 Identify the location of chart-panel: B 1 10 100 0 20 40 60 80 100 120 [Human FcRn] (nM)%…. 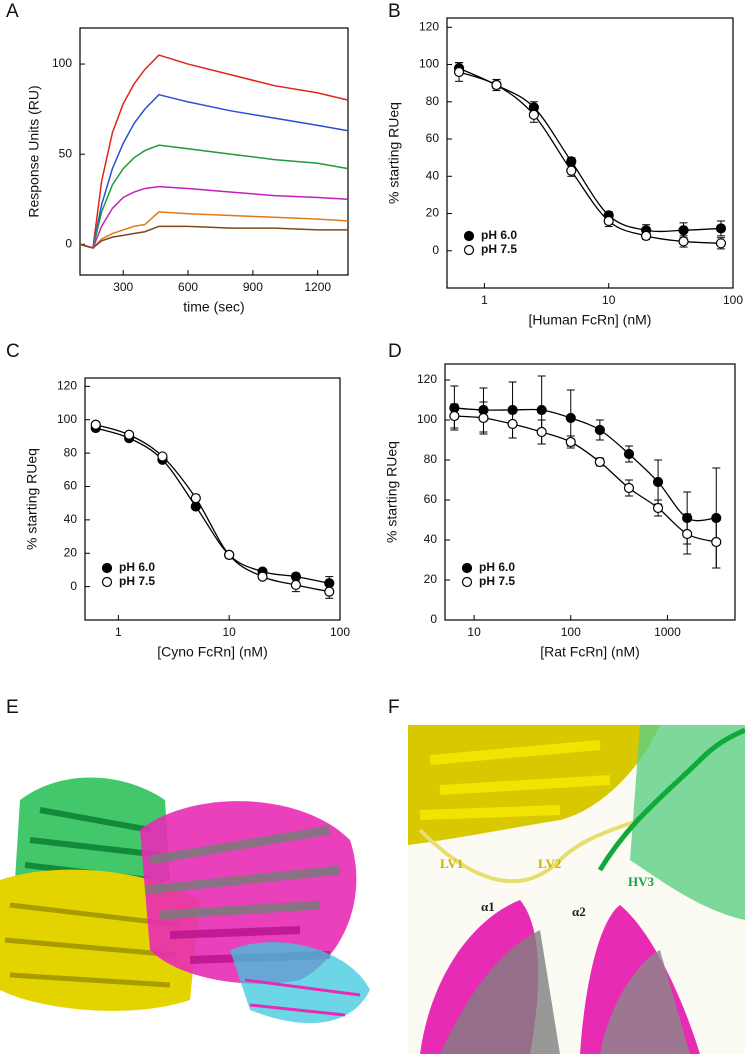
(565, 164).